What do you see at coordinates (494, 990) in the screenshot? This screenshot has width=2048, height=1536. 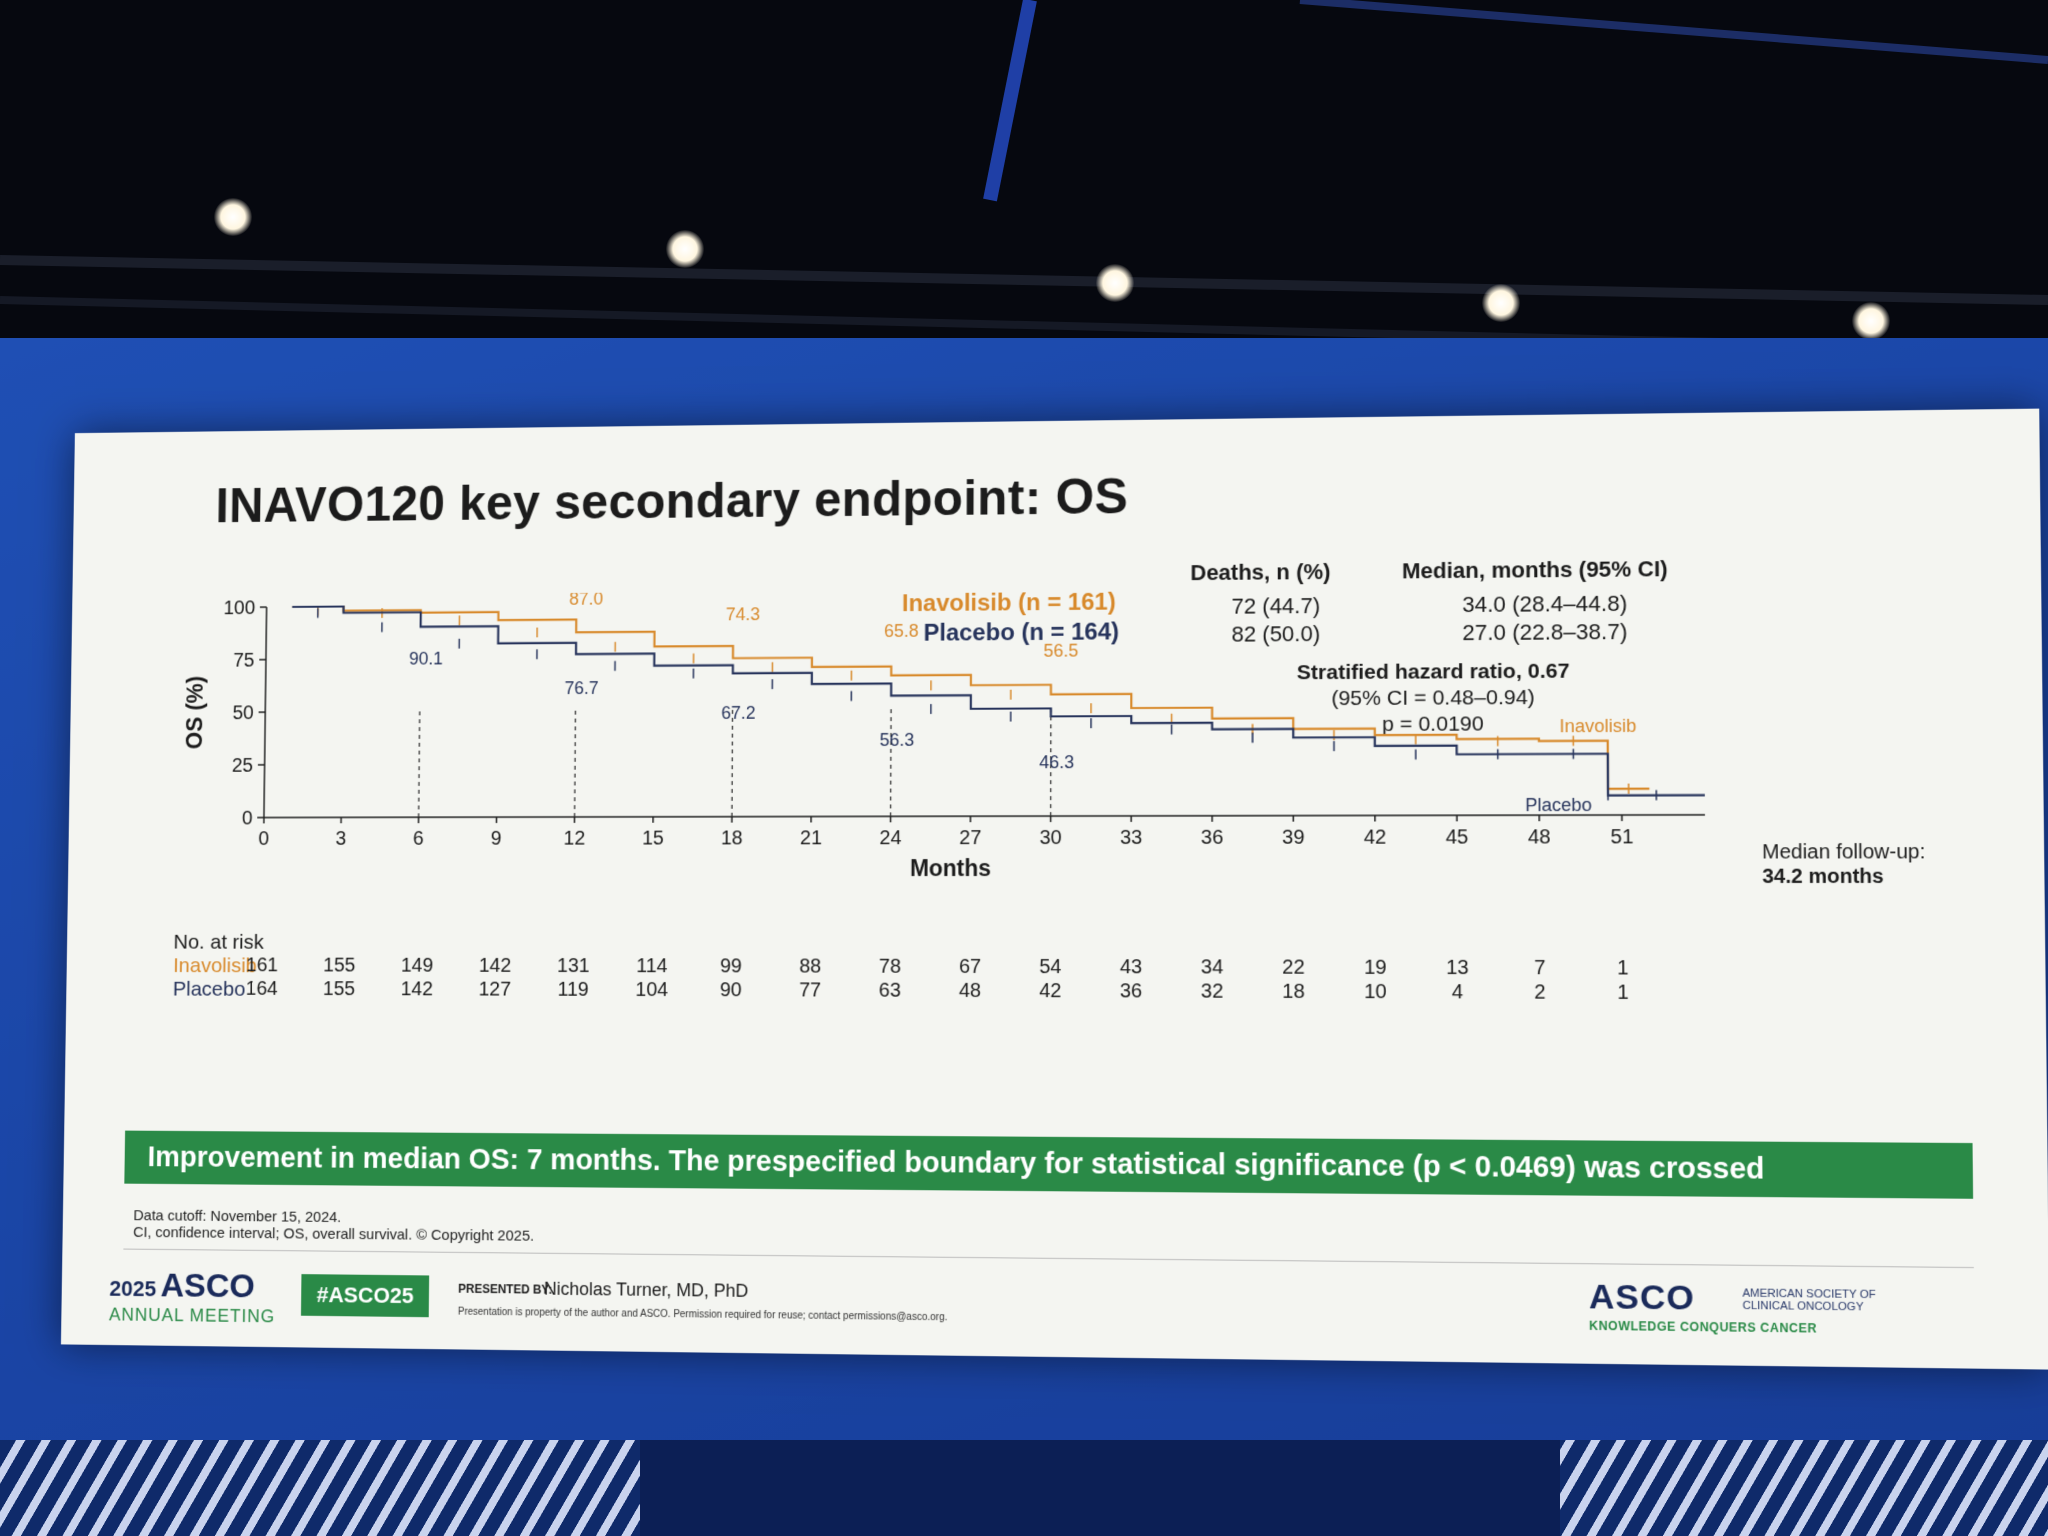 I see `risk-count-placebo: 127` at bounding box center [494, 990].